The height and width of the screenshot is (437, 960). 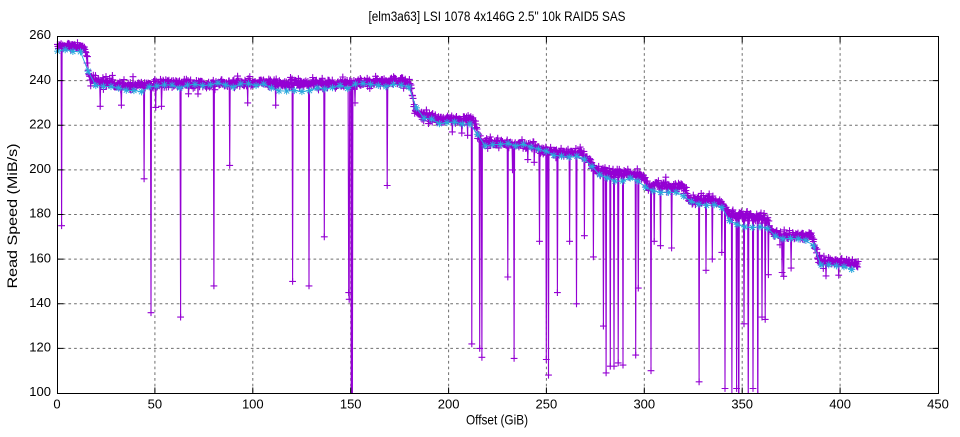 I want to click on svg-text: 400, so click(x=840, y=404).